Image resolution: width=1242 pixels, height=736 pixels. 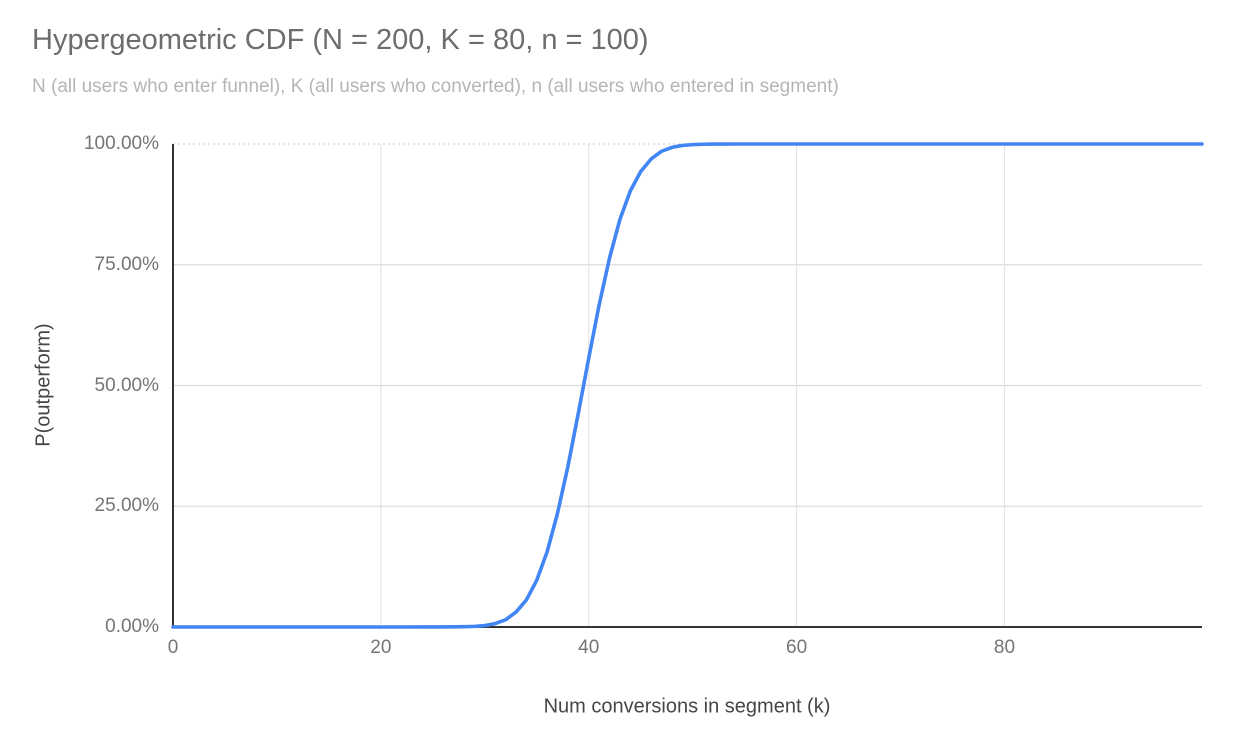 What do you see at coordinates (132, 626) in the screenshot?
I see `y-tick-label: 0.00%` at bounding box center [132, 626].